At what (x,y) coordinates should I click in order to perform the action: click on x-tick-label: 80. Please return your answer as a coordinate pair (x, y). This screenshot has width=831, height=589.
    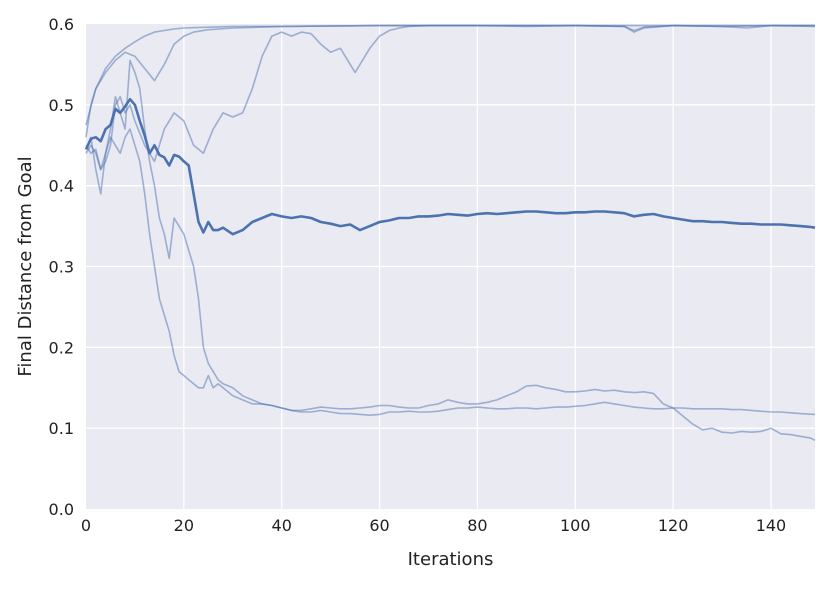
    Looking at the image, I should click on (477, 525).